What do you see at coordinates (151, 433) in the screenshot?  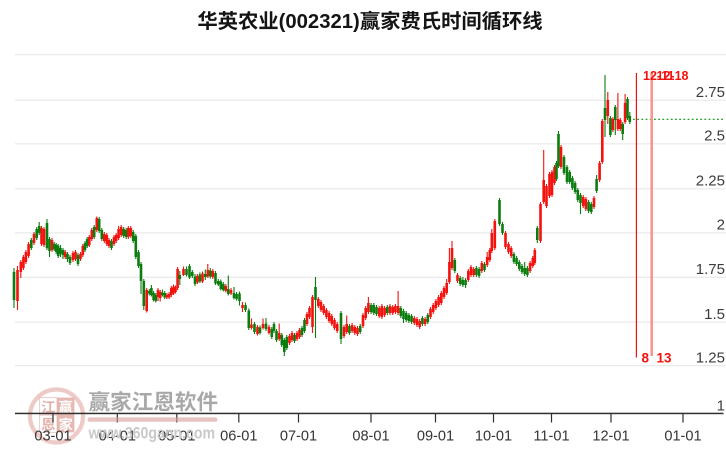 I see `svg-text: www.360gann.com` at bounding box center [151, 433].